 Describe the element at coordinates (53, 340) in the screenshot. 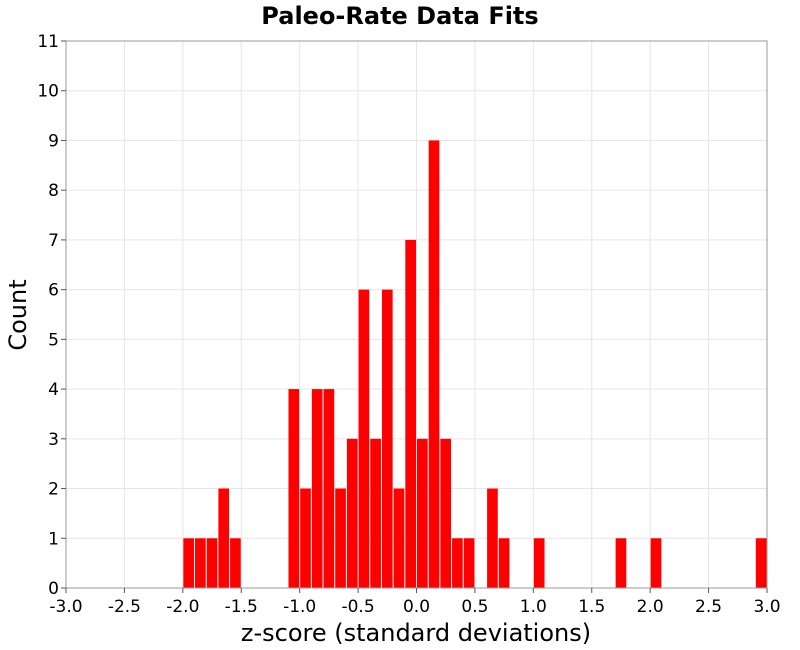

I see `y-tick-label: 5` at that location.